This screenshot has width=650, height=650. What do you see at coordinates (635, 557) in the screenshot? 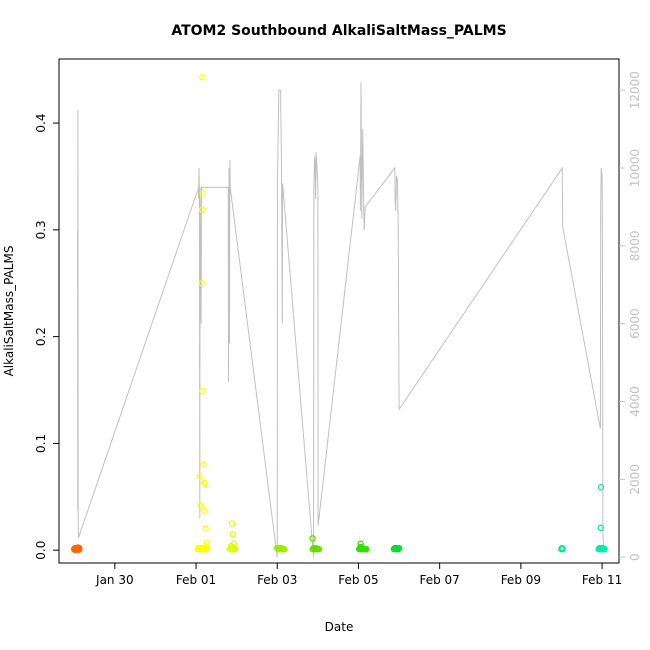
I see `y2-tick-label: 0` at bounding box center [635, 557].